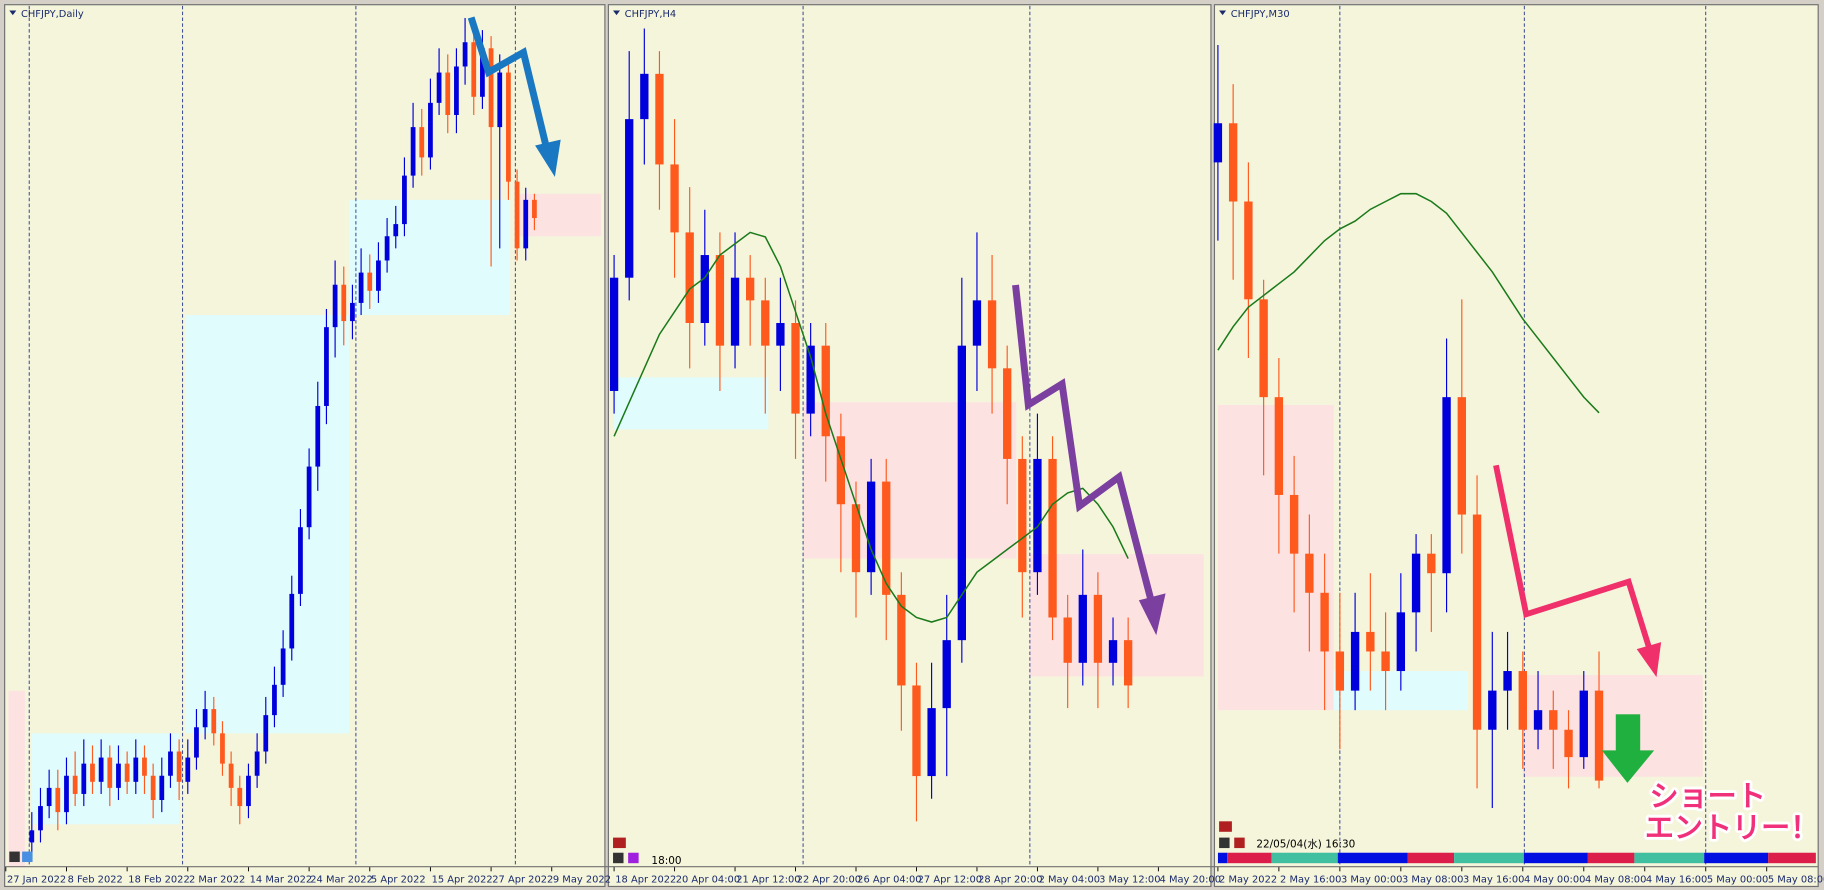 This screenshot has height=890, width=1824. Describe the element at coordinates (1737, 879) in the screenshot. I see `x-tick-label: 5 May 00:00` at that location.